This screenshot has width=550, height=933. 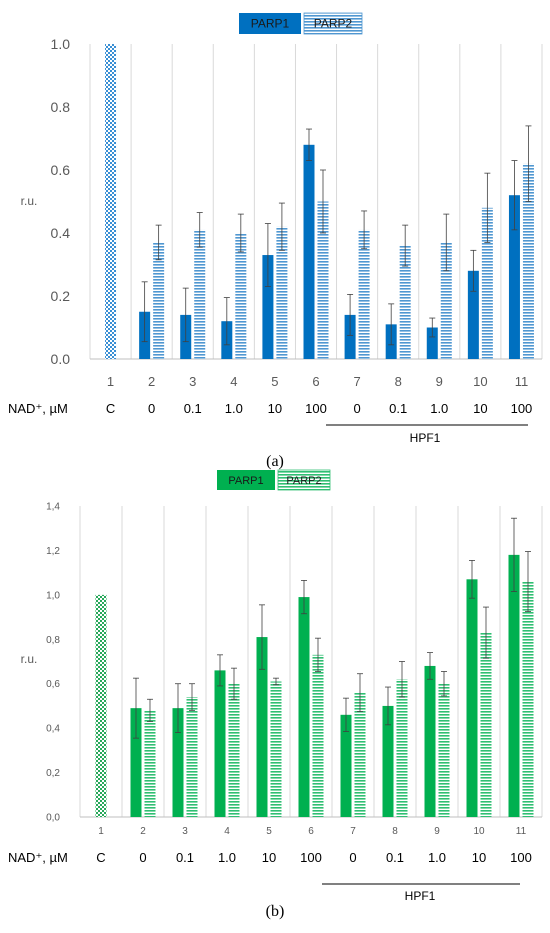 What do you see at coordinates (53, 818) in the screenshot?
I see `y-tick-label: 0,0` at bounding box center [53, 818].